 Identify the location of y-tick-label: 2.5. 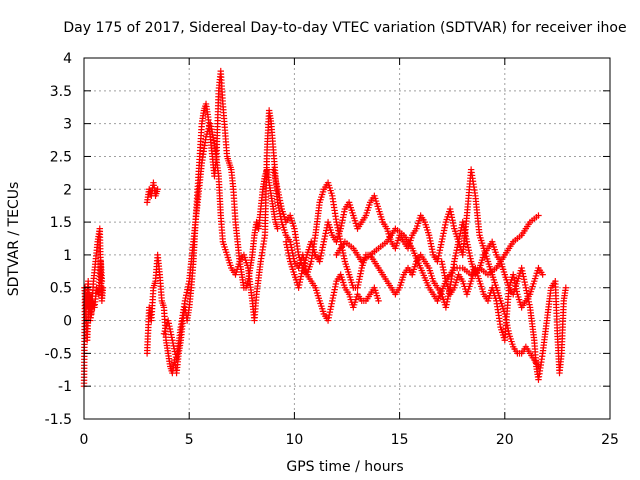
(61, 157).